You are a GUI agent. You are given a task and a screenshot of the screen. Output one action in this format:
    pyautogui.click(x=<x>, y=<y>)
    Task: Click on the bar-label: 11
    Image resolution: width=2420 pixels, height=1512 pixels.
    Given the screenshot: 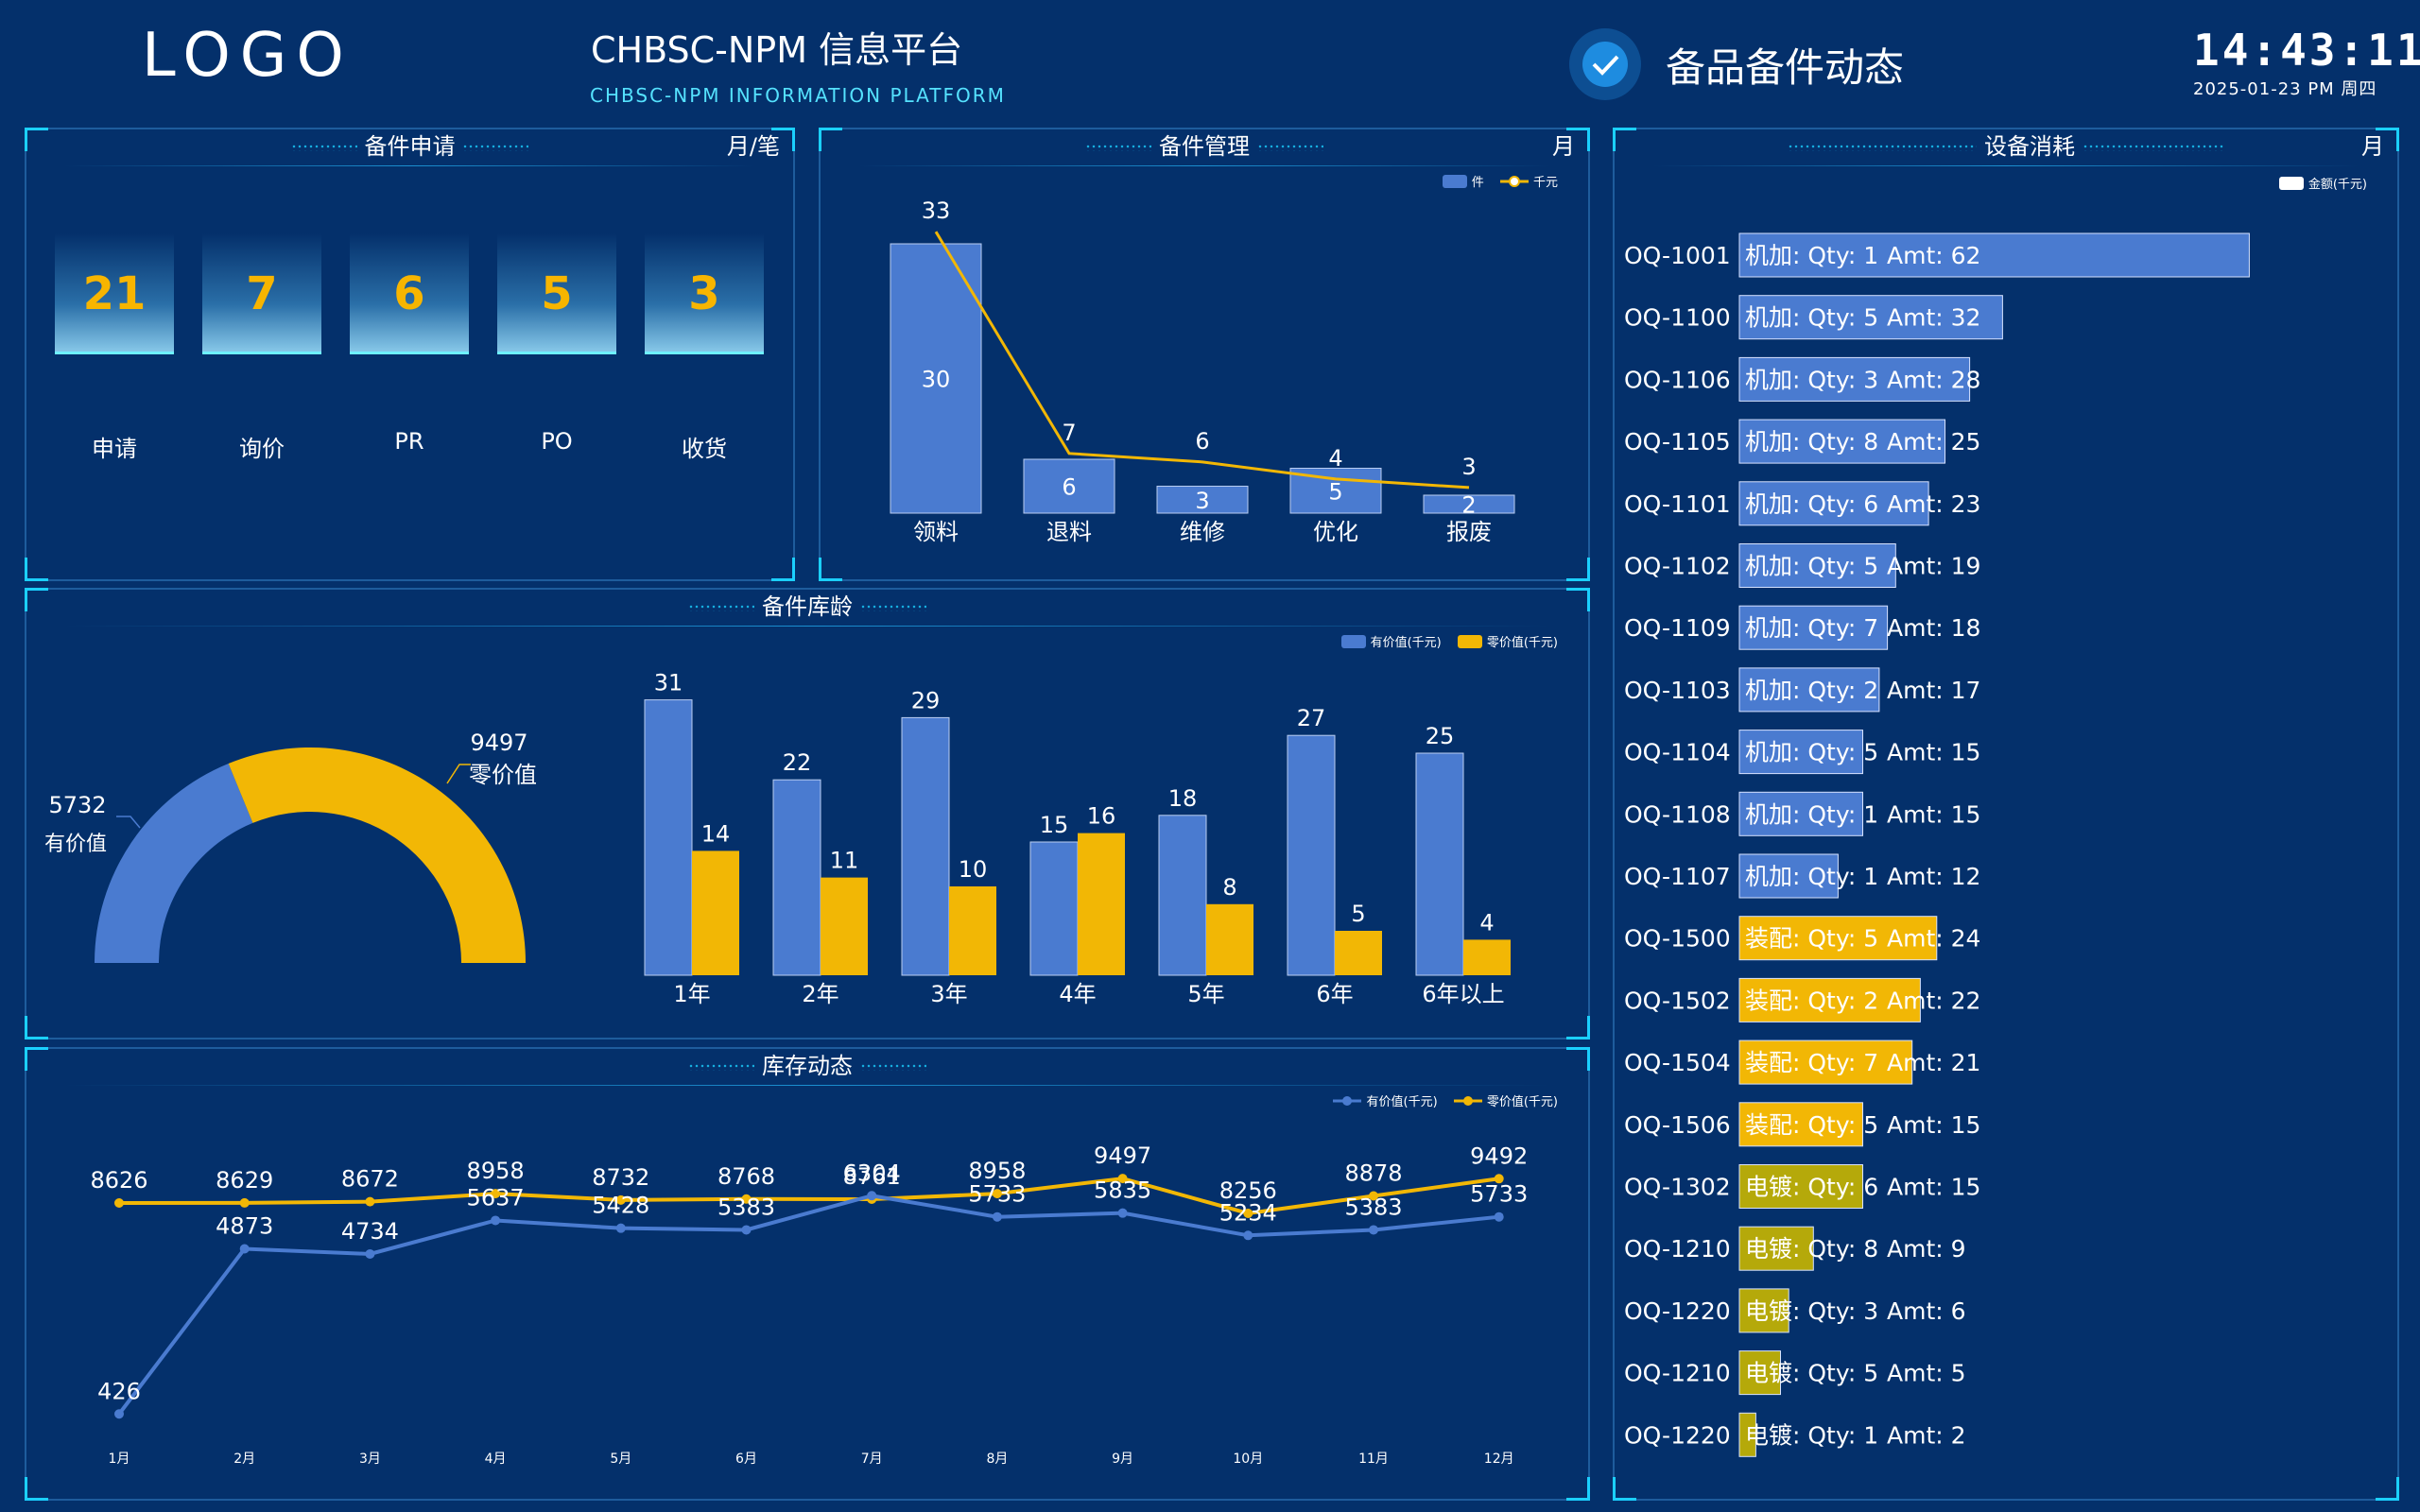 What is the action you would take?
    pyautogui.click(x=845, y=861)
    